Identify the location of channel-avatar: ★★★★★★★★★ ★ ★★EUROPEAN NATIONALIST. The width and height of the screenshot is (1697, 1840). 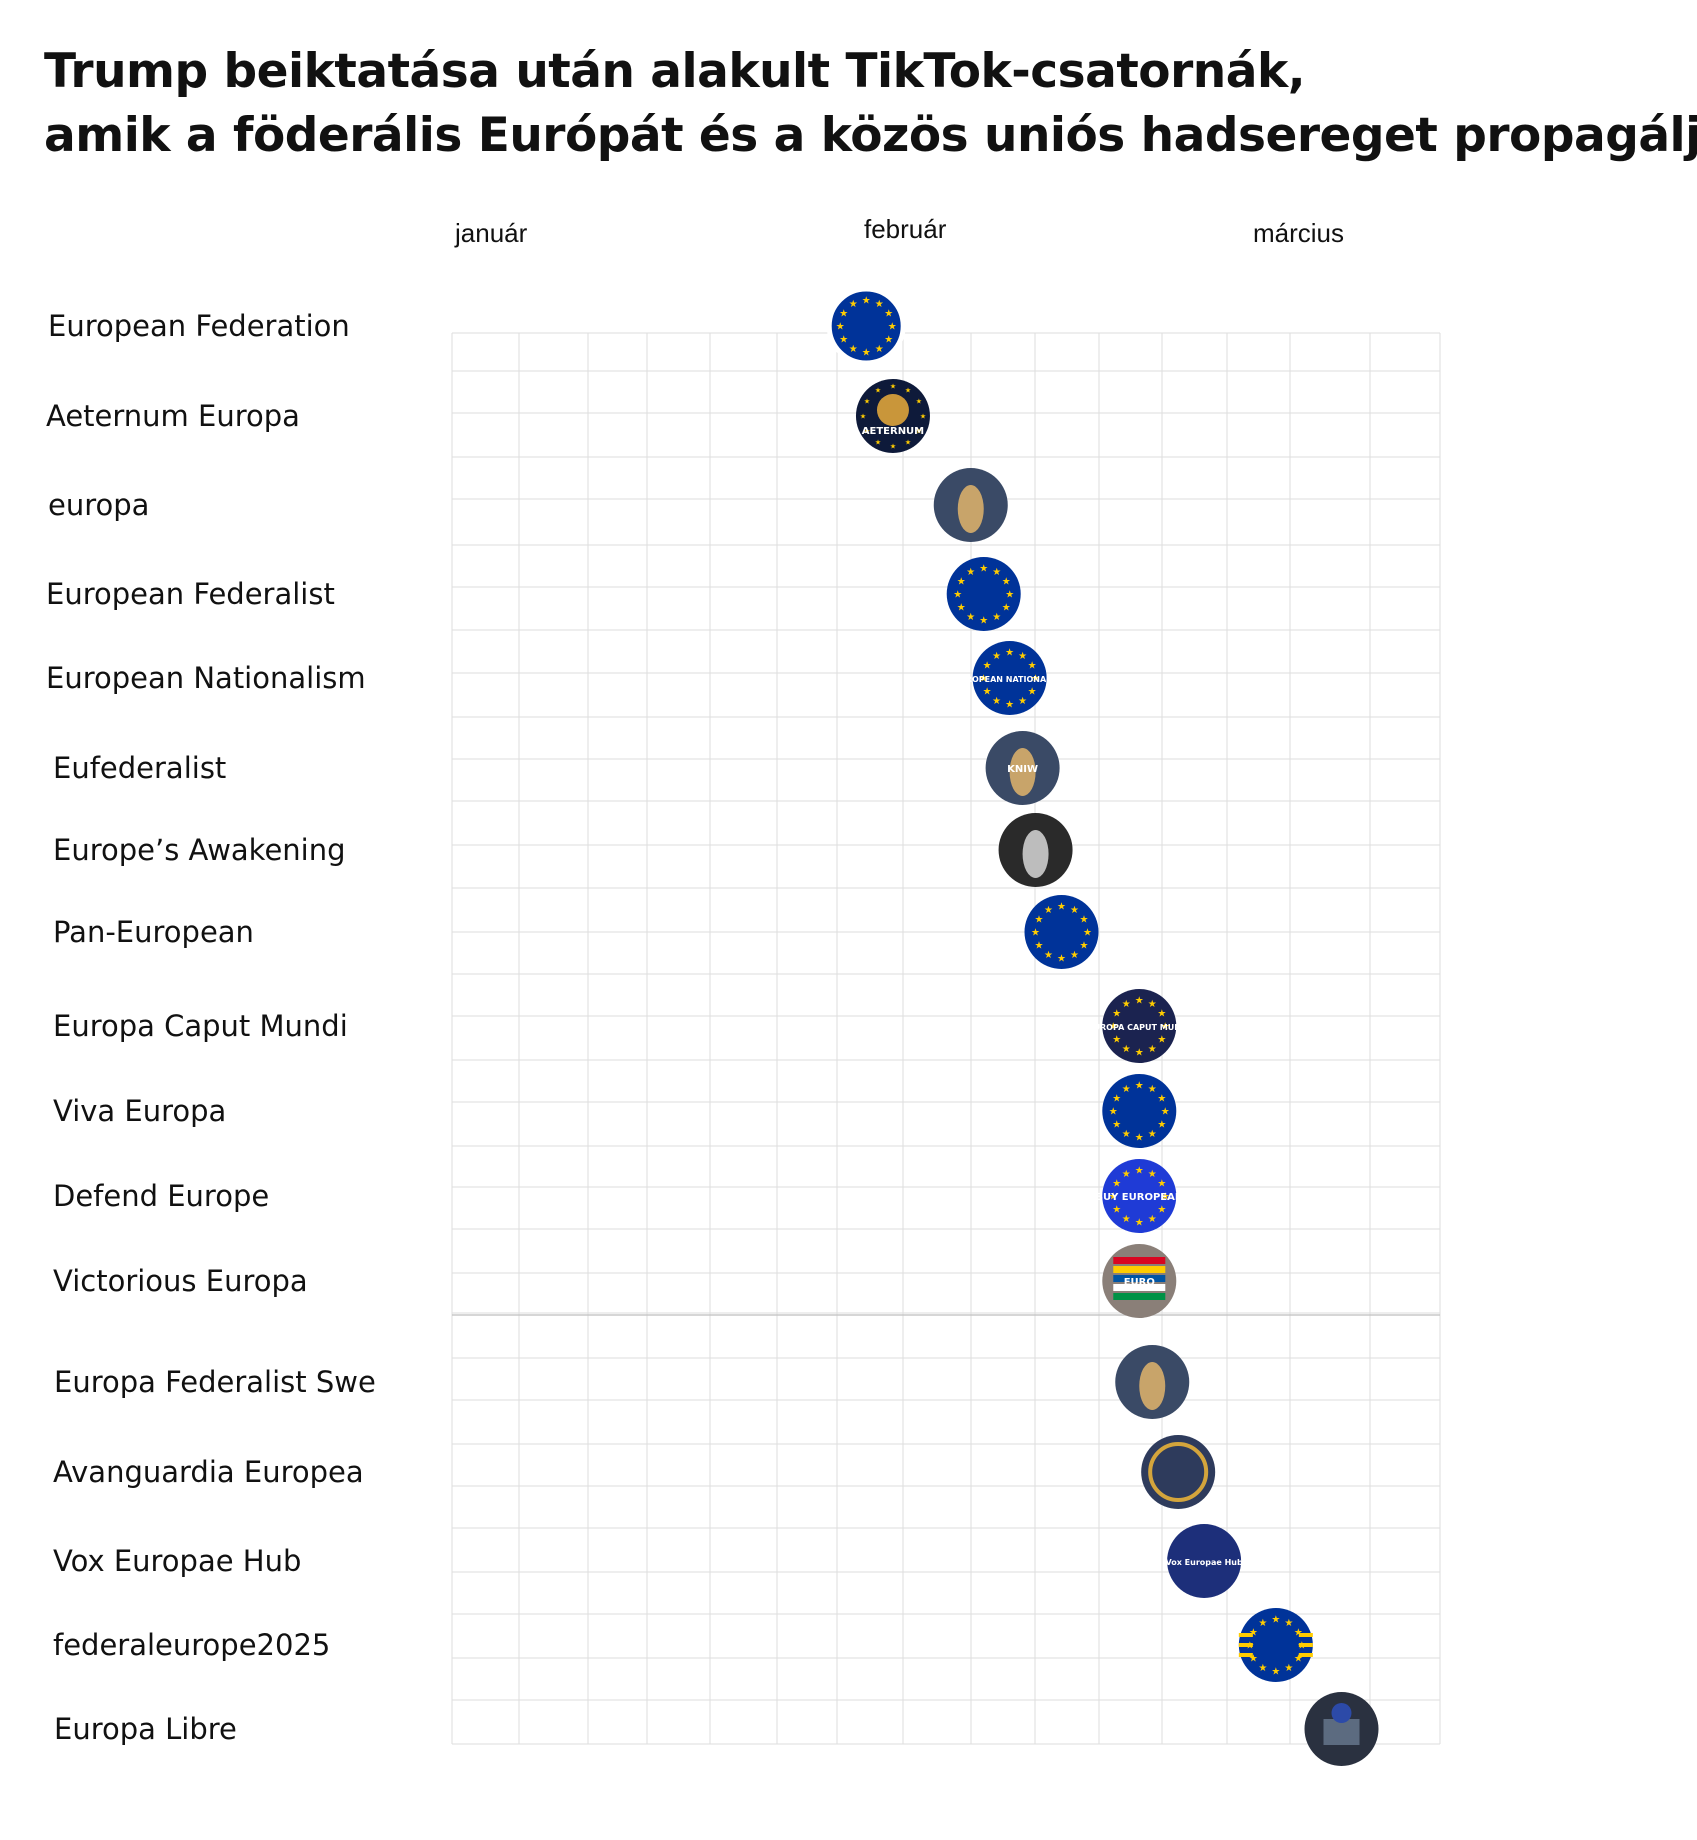
(1010, 678).